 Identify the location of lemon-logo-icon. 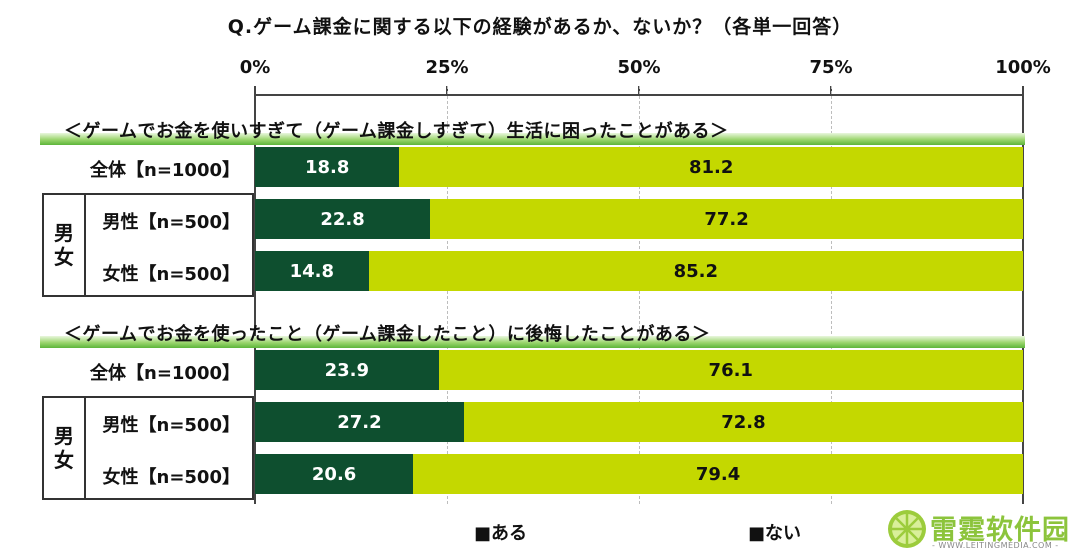
(907, 529).